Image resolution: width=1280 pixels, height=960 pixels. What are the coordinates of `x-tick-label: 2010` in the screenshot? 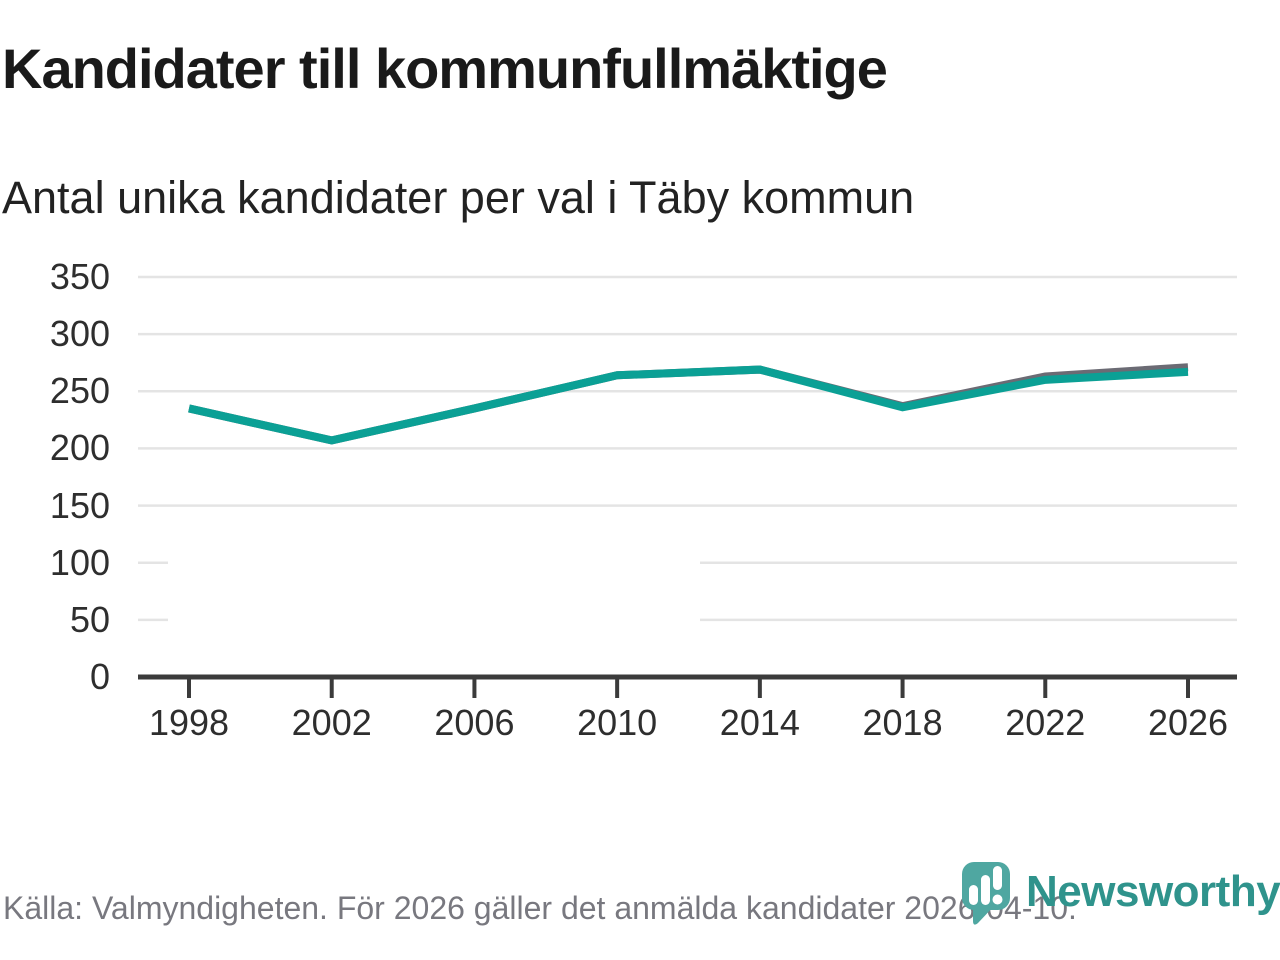 It's located at (617, 722).